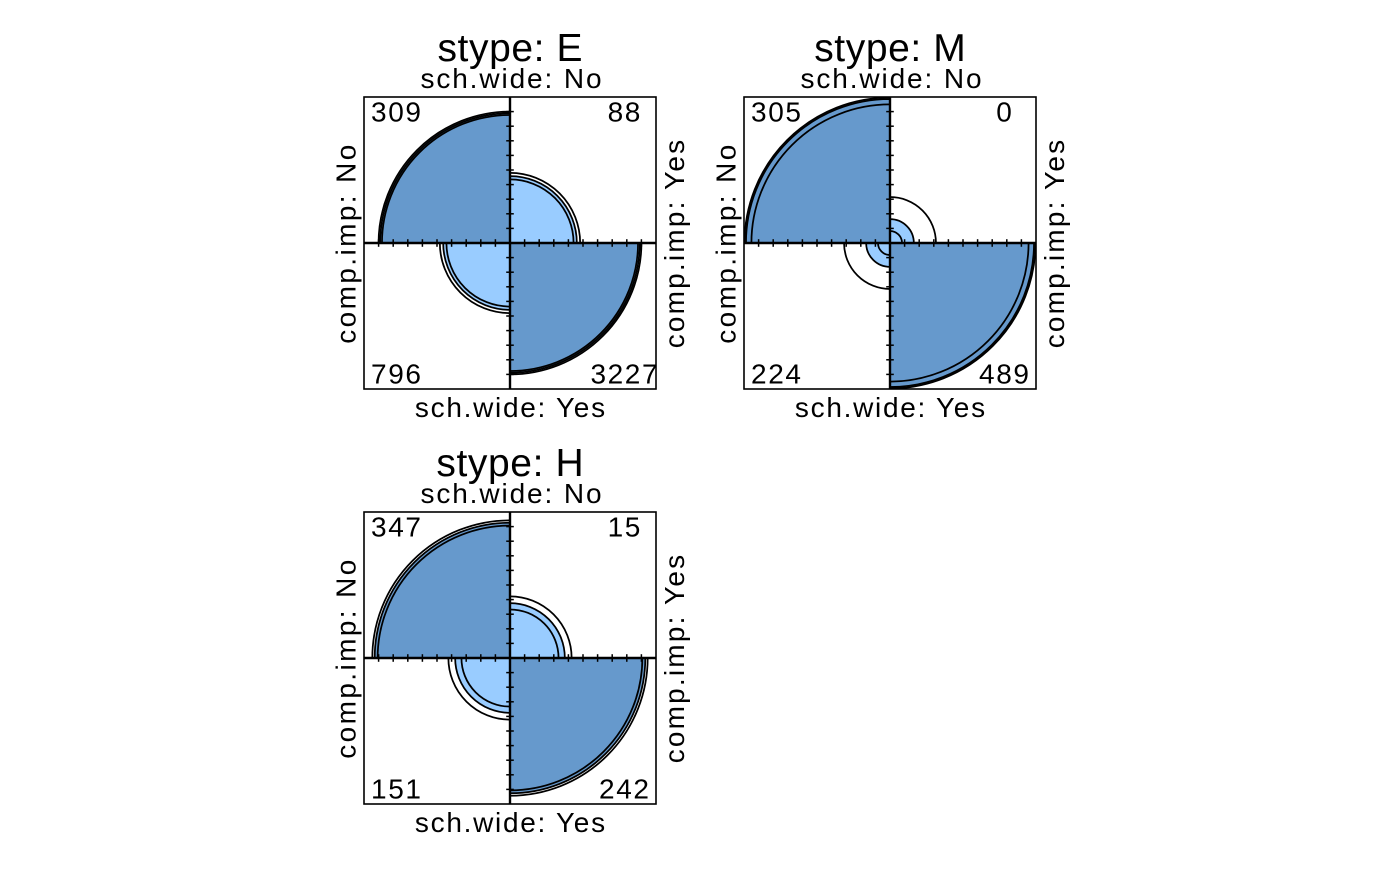 Image resolution: width=1400 pixels, height=871 pixels. What do you see at coordinates (890, 48) in the screenshot?
I see `svg-text: stype: M` at bounding box center [890, 48].